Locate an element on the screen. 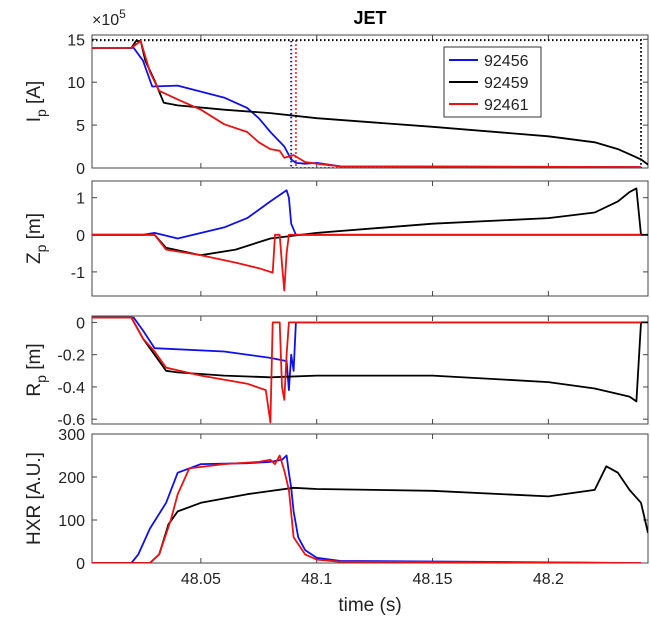  y-tick-label: 10 is located at coordinates (76, 83).